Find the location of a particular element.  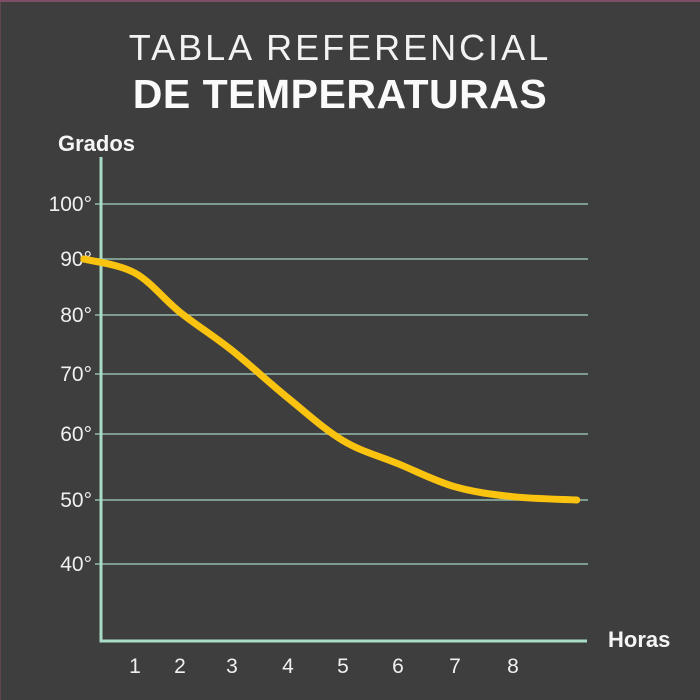

x-tick-label-8: 8 is located at coordinates (513, 666).